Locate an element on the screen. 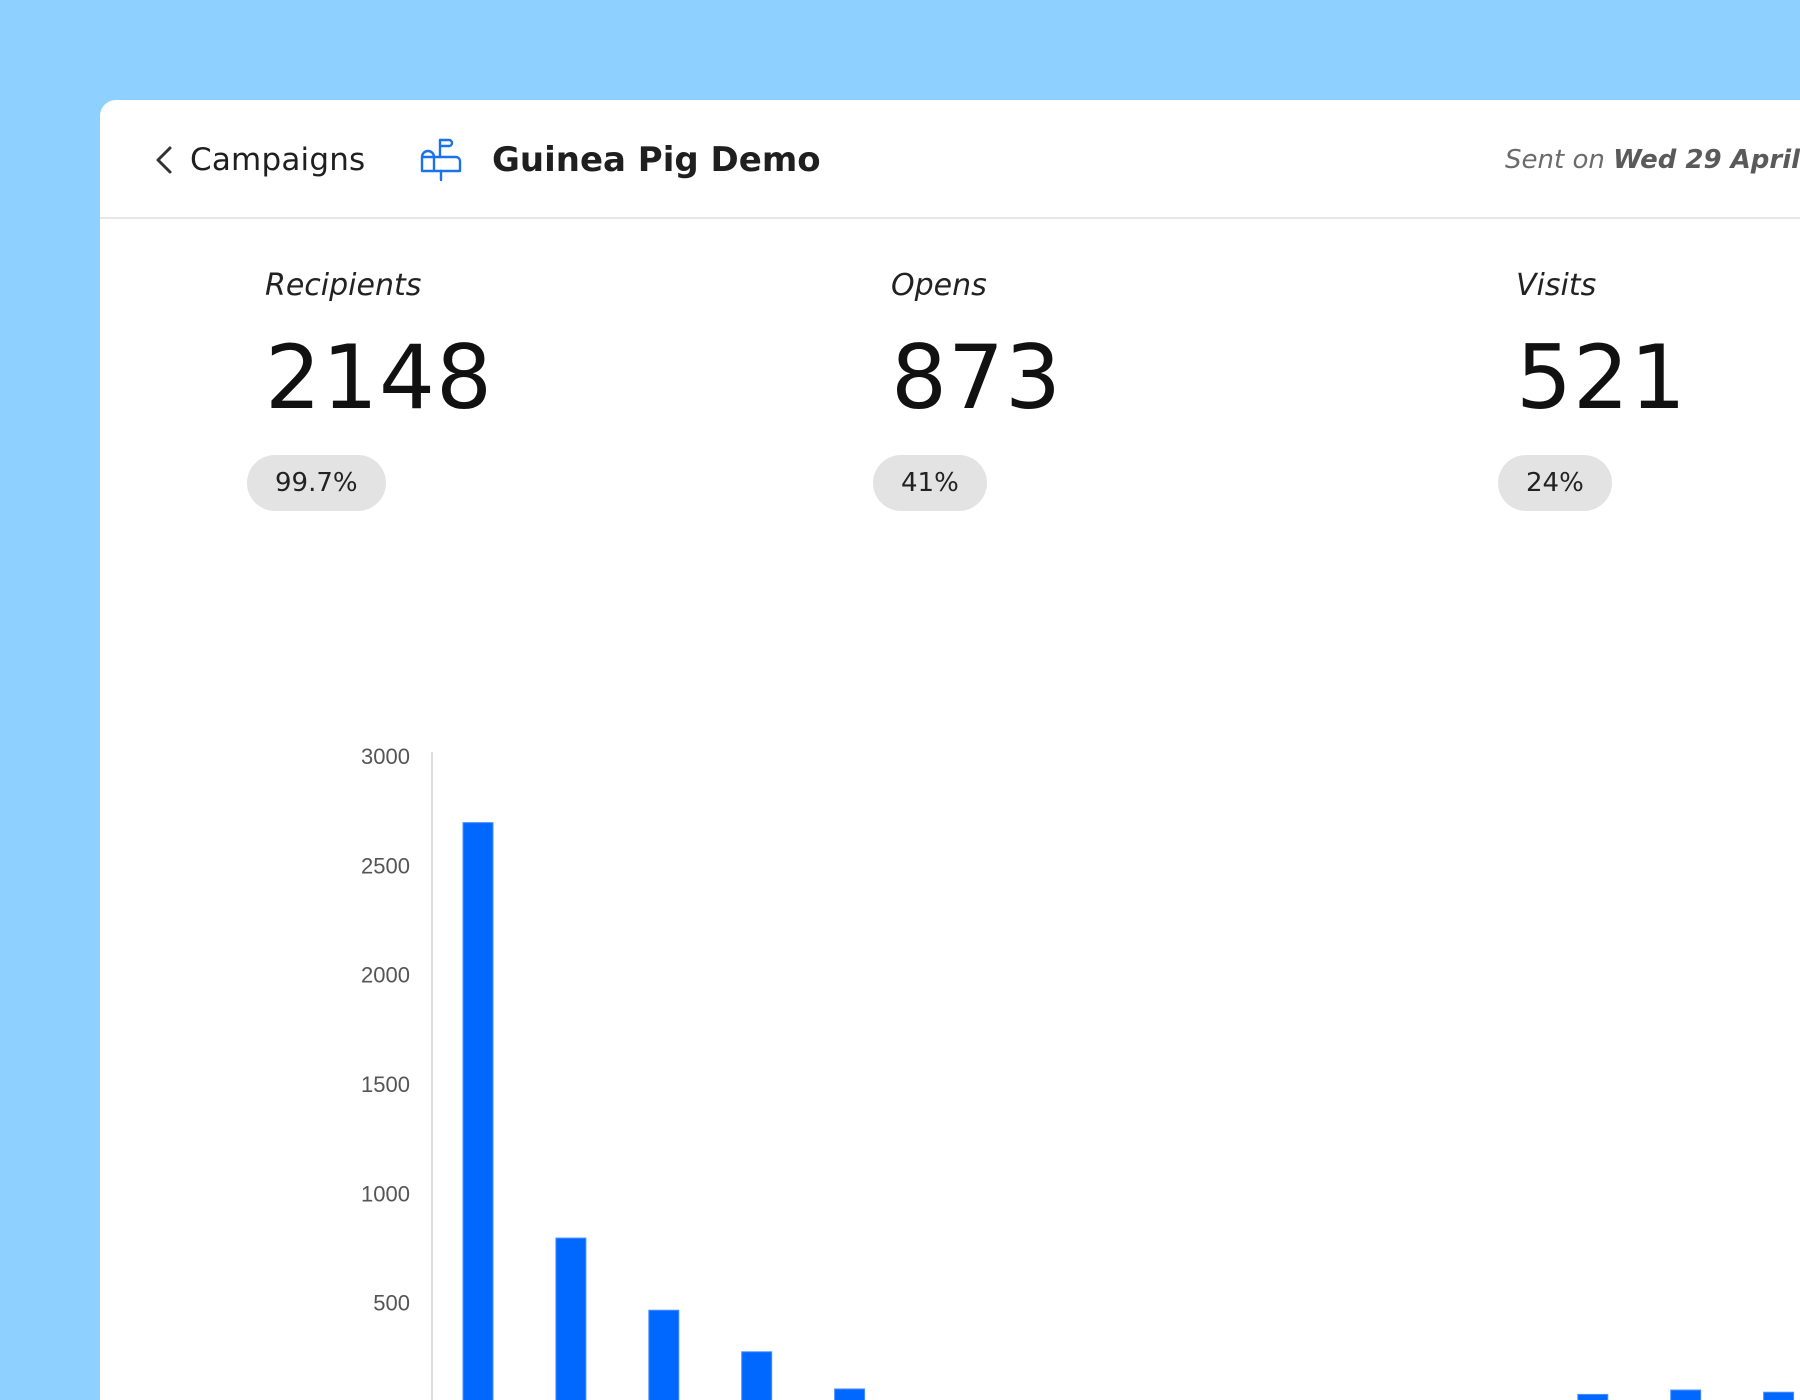 The width and height of the screenshot is (1800, 1400). back-link-label: Campaigns is located at coordinates (278, 160).